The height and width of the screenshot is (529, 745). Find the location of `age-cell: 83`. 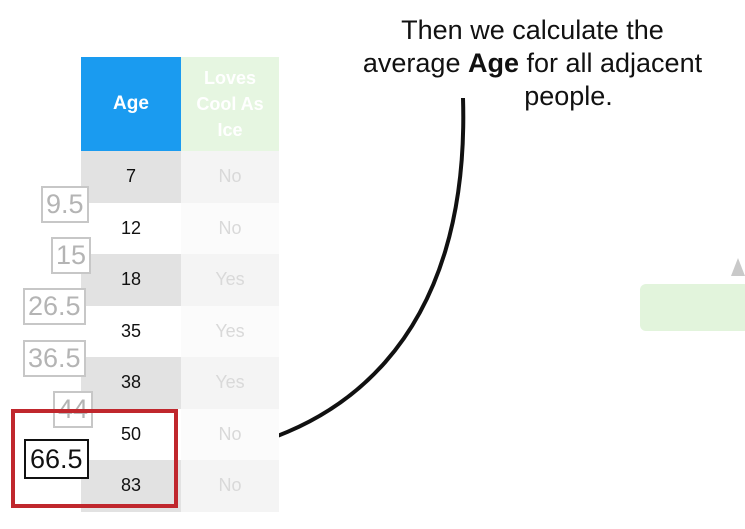

age-cell: 83 is located at coordinates (131, 486).